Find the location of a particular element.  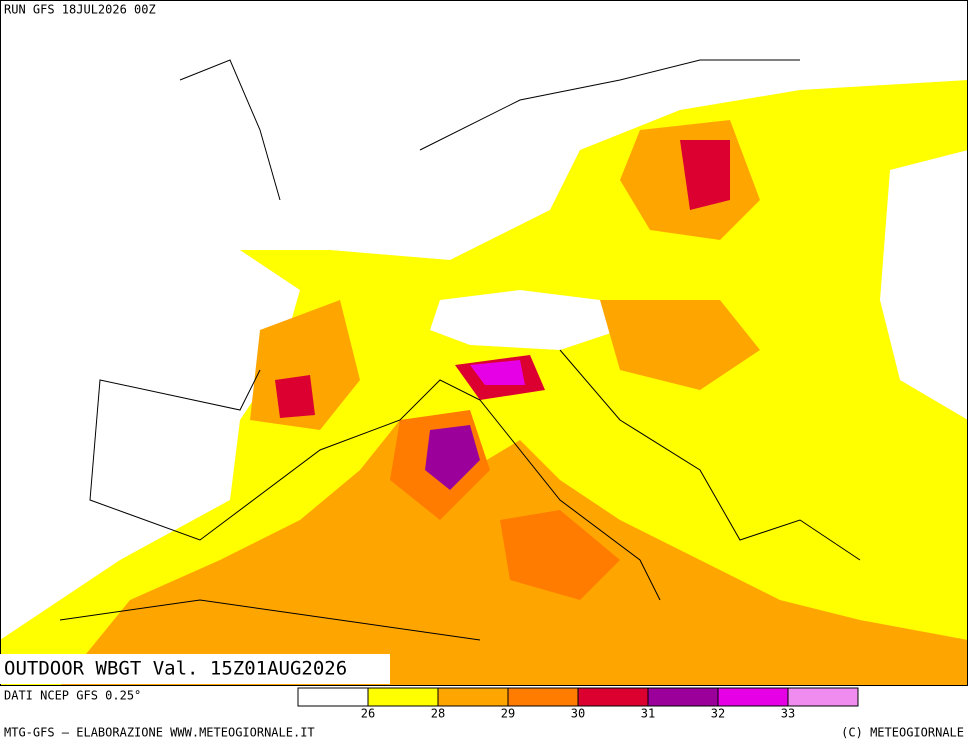

field-darkorange-sea is located at coordinates (560, 555).